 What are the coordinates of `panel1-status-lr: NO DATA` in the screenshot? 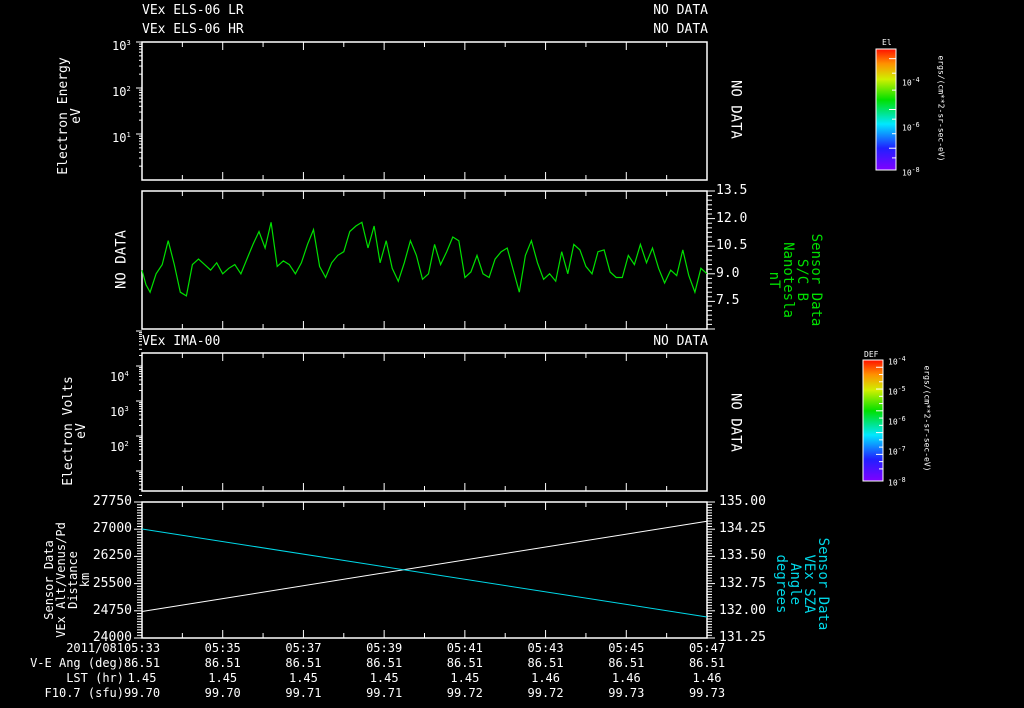 It's located at (680, 10).